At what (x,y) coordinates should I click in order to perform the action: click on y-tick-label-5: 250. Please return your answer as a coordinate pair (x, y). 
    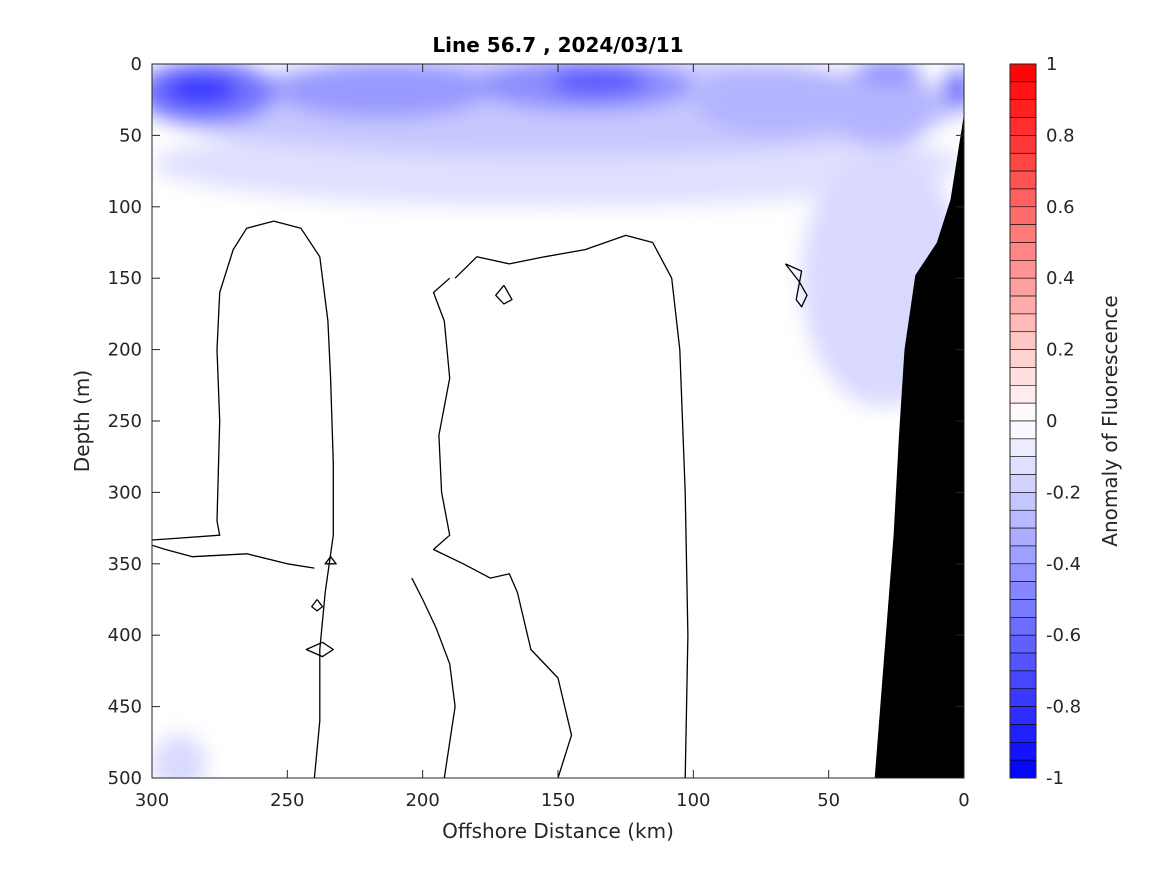
    Looking at the image, I should click on (125, 421).